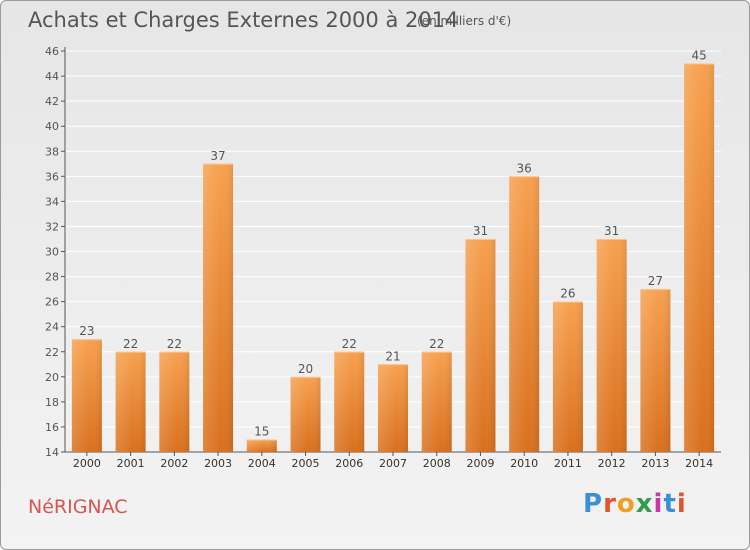 Image resolution: width=750 pixels, height=550 pixels. What do you see at coordinates (52, 51) in the screenshot?
I see `y-tick-label: 46` at bounding box center [52, 51].